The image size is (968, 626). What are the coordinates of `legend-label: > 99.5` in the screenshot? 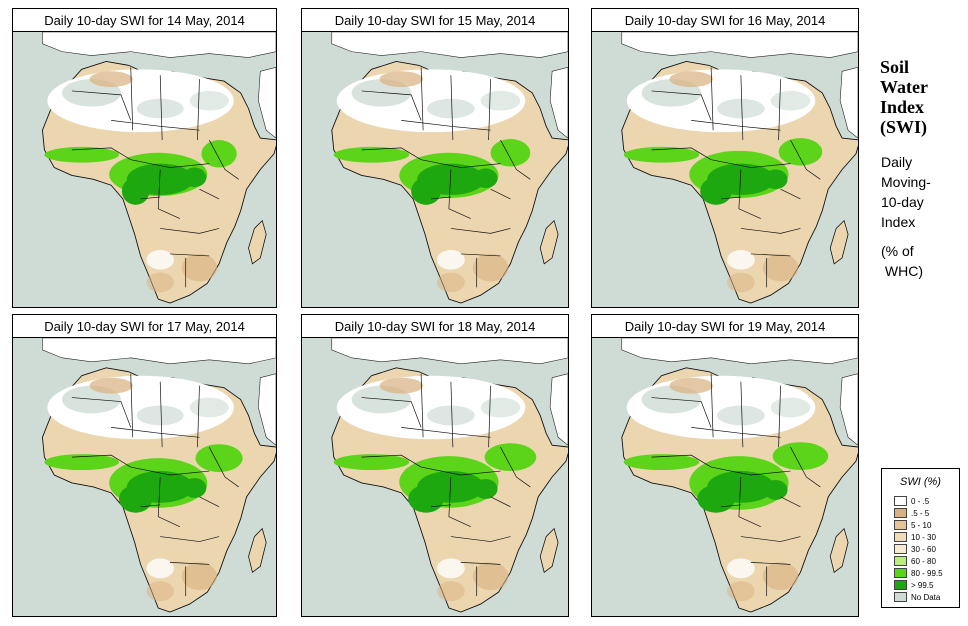 It's located at (922, 585).